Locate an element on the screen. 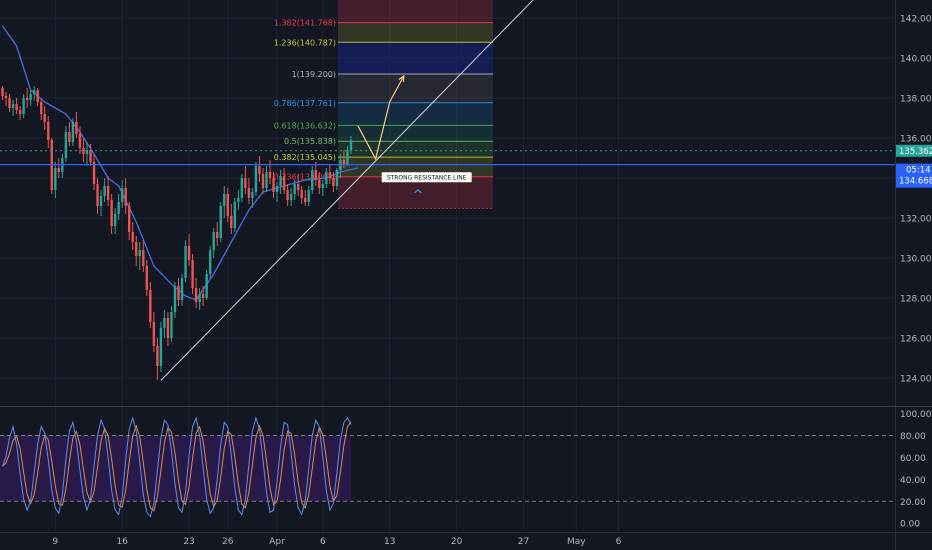 The height and width of the screenshot is (550, 932). annotation-box is located at coordinates (426, 177).